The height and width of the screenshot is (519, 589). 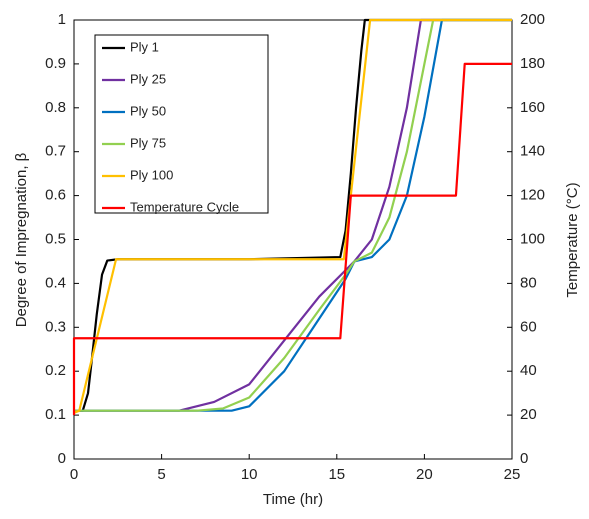 What do you see at coordinates (293, 499) in the screenshot?
I see `x-axis-label: Time (hr)` at bounding box center [293, 499].